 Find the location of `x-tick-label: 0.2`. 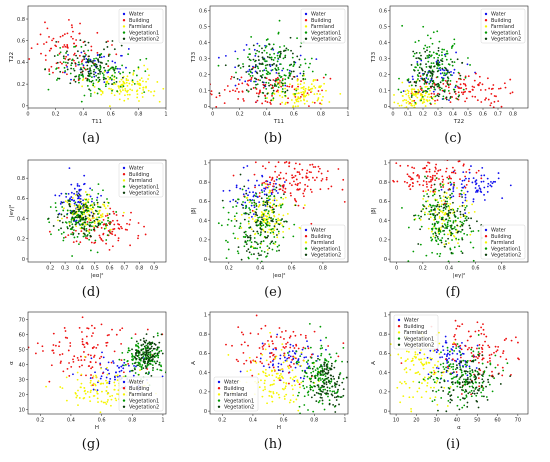

x-tick-label: 0.2 is located at coordinates (40, 421).